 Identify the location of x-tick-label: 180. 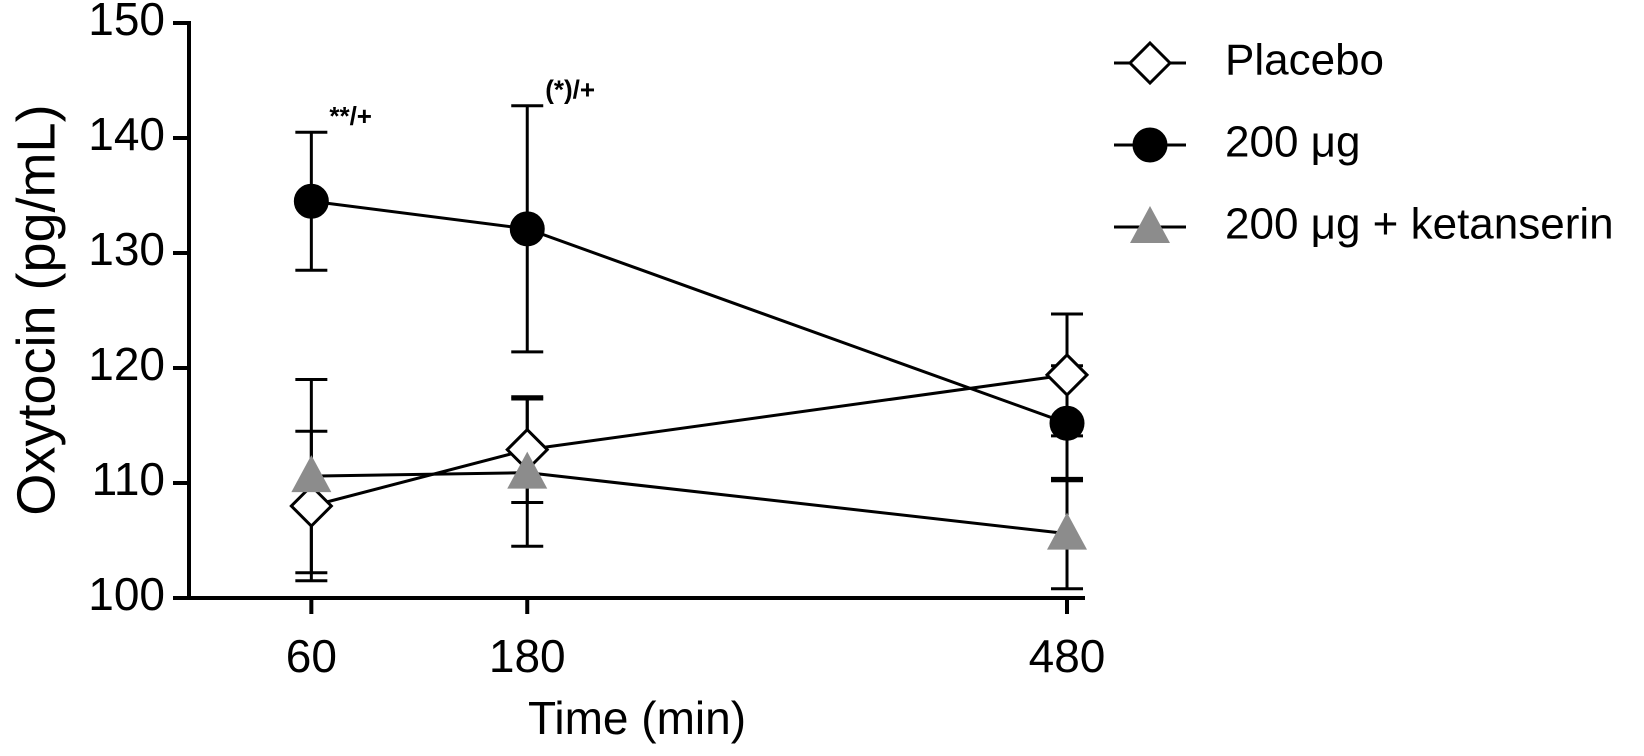
(527, 656).